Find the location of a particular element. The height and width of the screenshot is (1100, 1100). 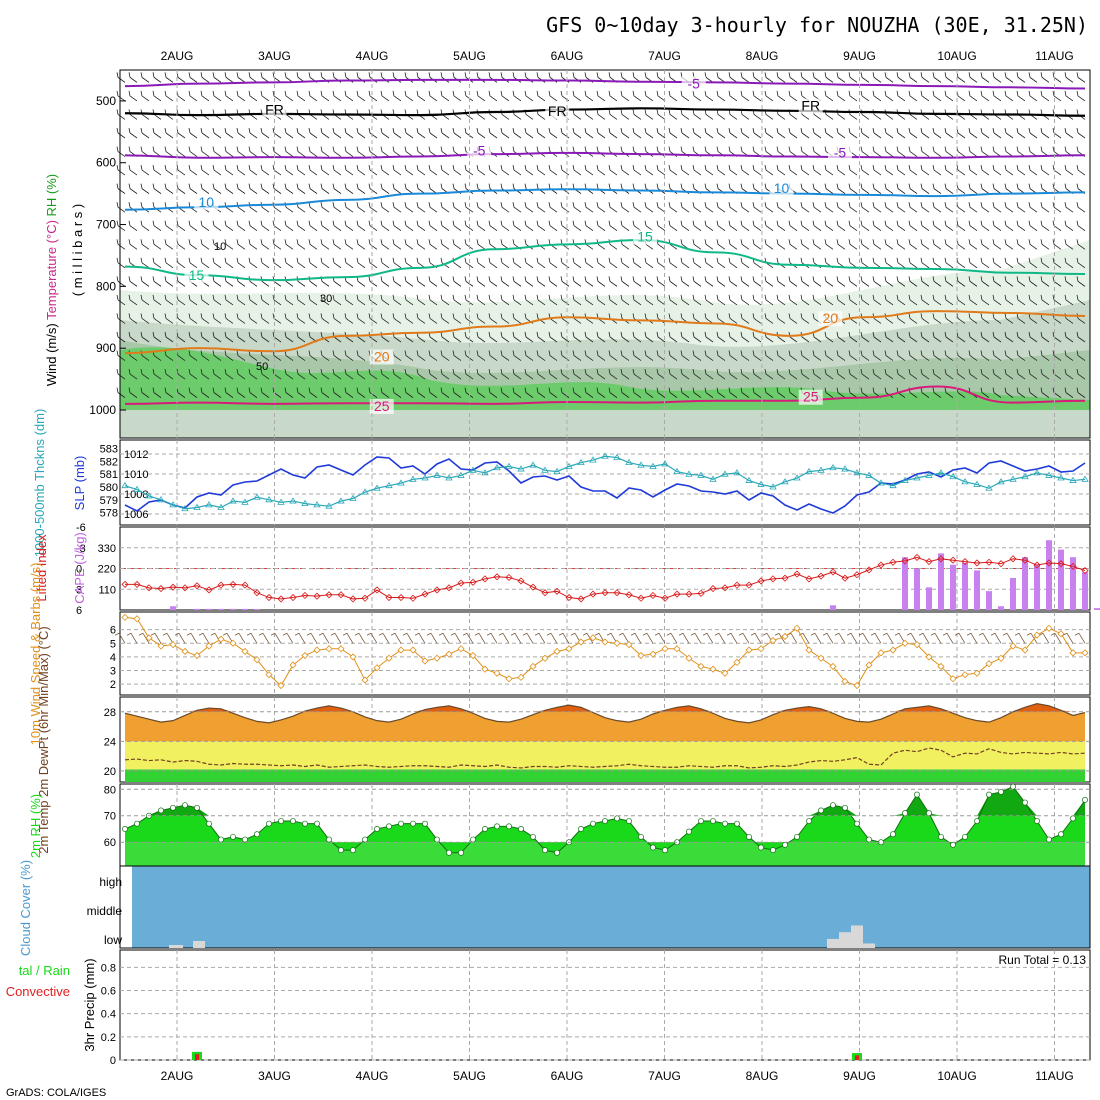

li-tick-label: 3 is located at coordinates (79, 590).